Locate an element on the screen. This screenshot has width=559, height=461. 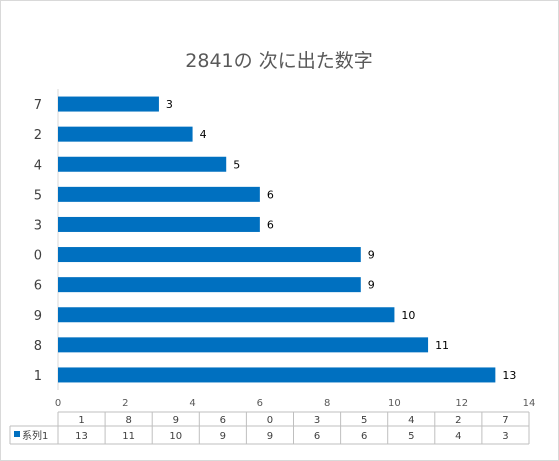
data-label-5: 6 is located at coordinates (270, 194).